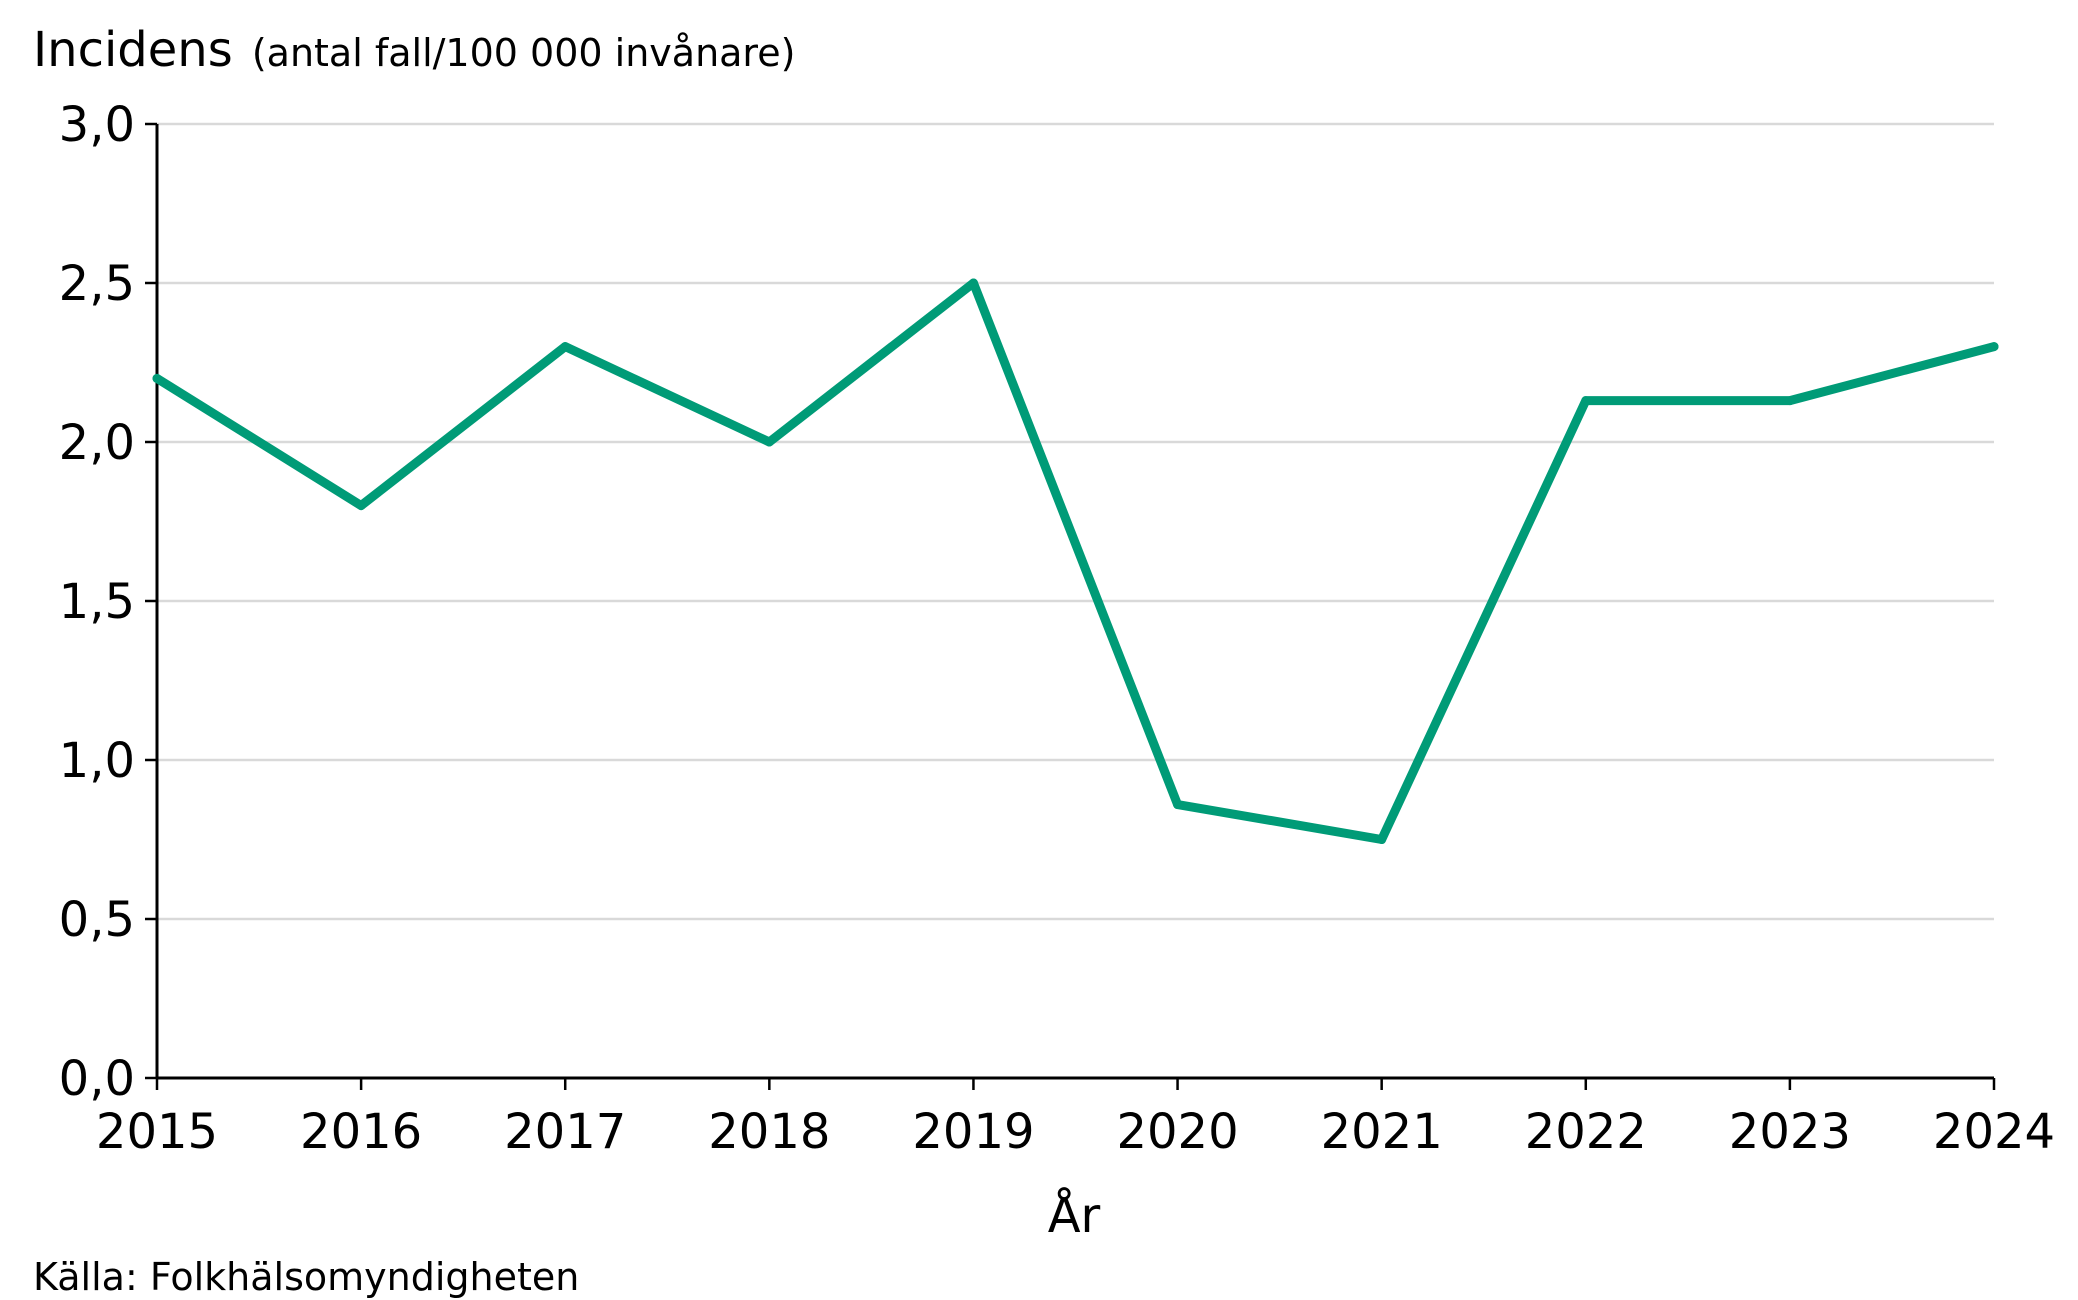 Image resolution: width=2078 pixels, height=1300 pixels. Describe the element at coordinates (97, 920) in the screenshot. I see `y-tick-label: 0,5` at that location.